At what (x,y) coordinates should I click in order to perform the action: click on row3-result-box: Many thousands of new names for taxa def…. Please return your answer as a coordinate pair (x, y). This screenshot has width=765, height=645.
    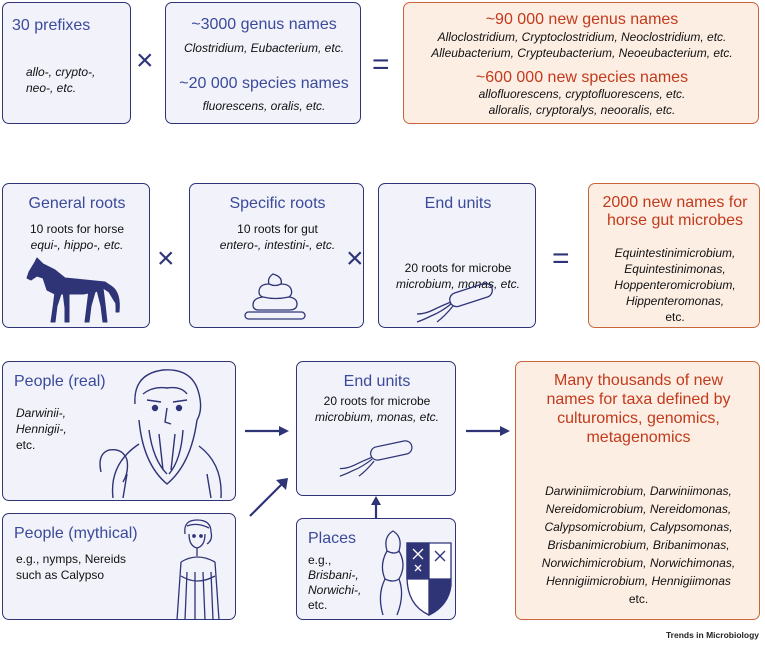
    Looking at the image, I should click on (637, 490).